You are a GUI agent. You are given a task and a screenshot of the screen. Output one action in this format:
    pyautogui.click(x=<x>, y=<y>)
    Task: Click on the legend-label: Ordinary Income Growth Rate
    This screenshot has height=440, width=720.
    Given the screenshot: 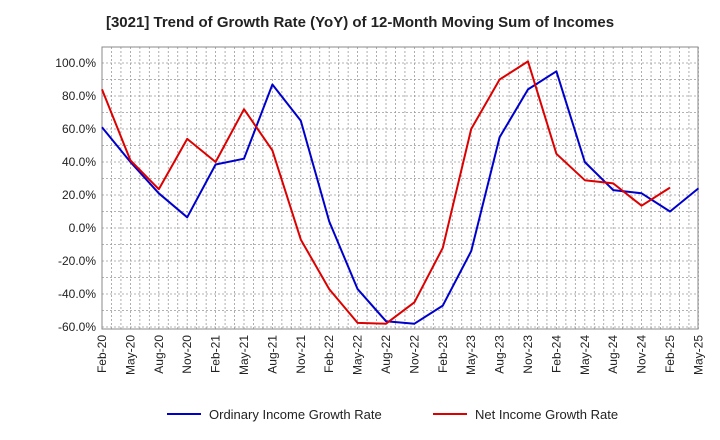 What is the action you would take?
    pyautogui.click(x=295, y=414)
    